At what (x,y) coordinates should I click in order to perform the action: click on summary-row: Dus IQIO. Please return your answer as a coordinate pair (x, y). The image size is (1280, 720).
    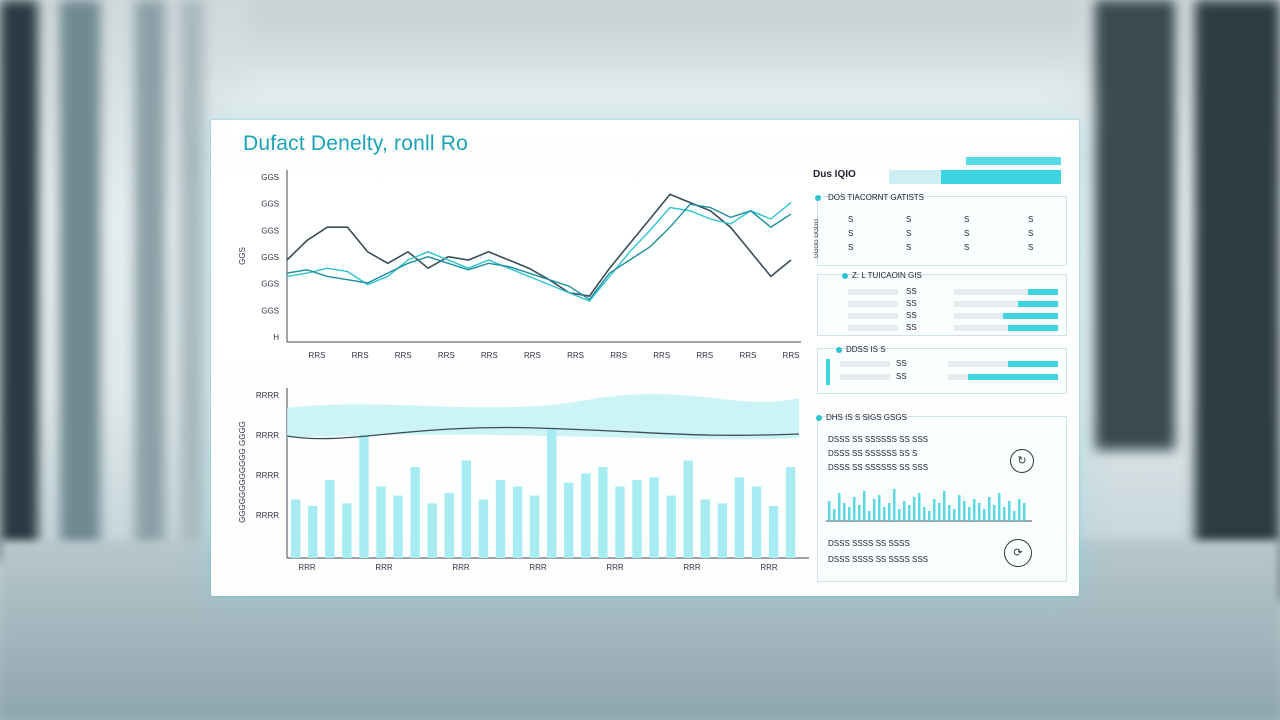
    Looking at the image, I should click on (939, 170).